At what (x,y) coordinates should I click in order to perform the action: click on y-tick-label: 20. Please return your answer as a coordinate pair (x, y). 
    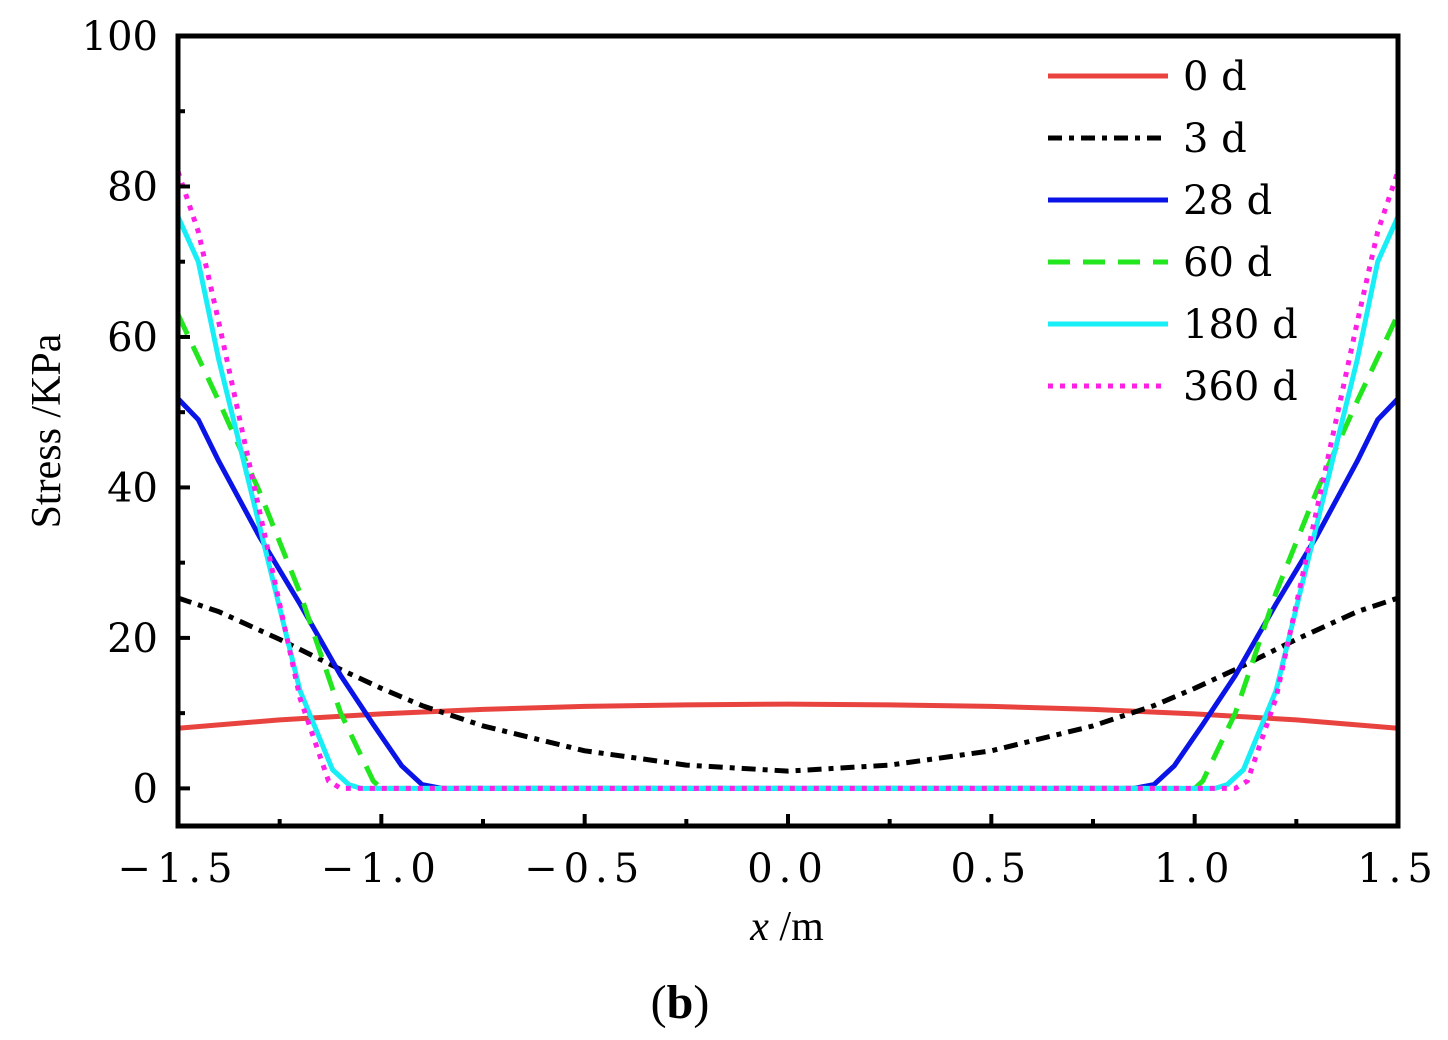
    Looking at the image, I should click on (132, 639).